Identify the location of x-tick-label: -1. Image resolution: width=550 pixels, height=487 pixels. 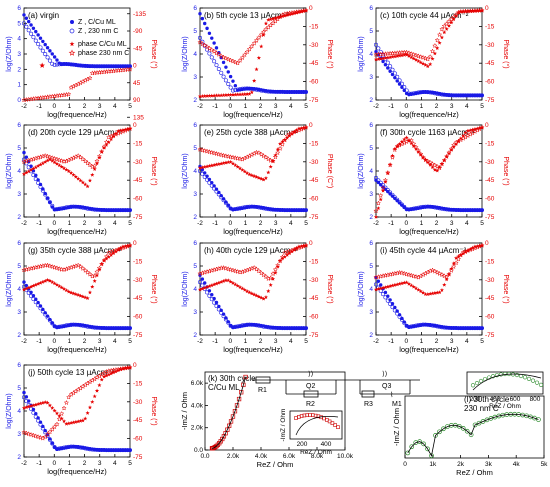
(215, 106).